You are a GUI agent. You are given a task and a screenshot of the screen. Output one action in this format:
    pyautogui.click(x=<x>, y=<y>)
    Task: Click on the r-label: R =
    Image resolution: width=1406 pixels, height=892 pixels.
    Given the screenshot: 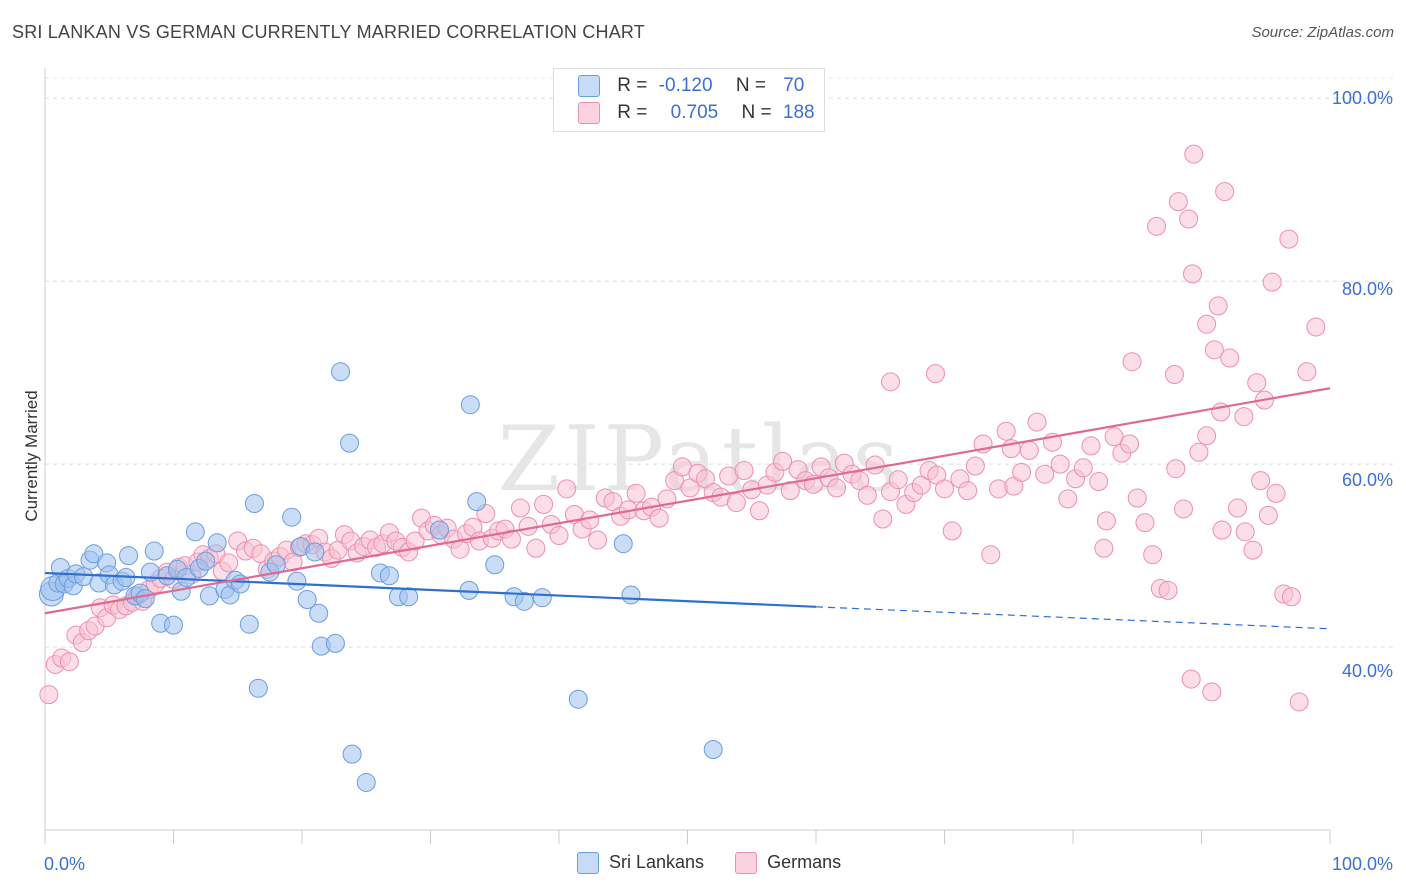 What is the action you would take?
    pyautogui.click(x=632, y=86)
    